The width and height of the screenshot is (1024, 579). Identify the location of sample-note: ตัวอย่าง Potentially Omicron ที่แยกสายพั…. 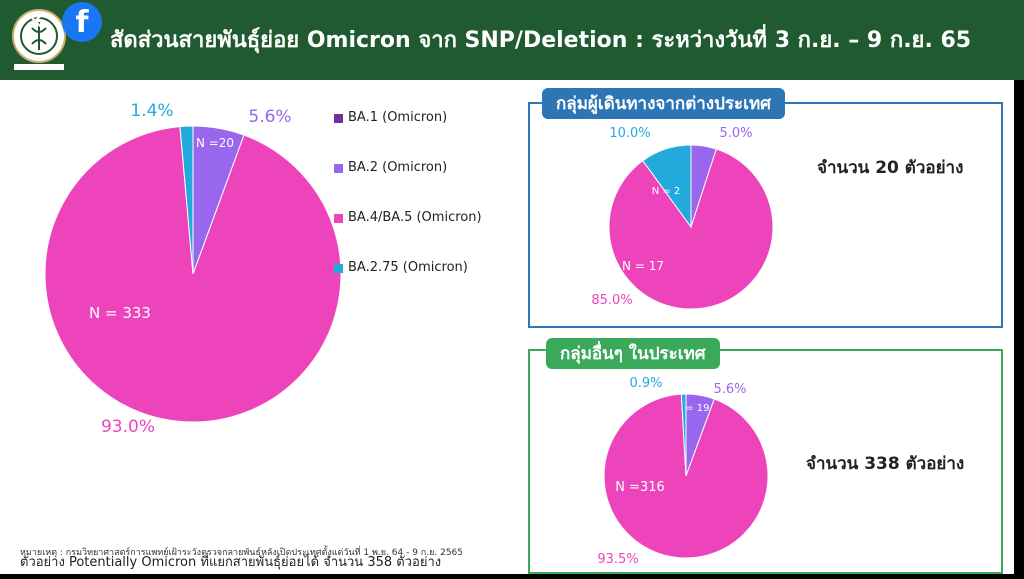
(231, 562).